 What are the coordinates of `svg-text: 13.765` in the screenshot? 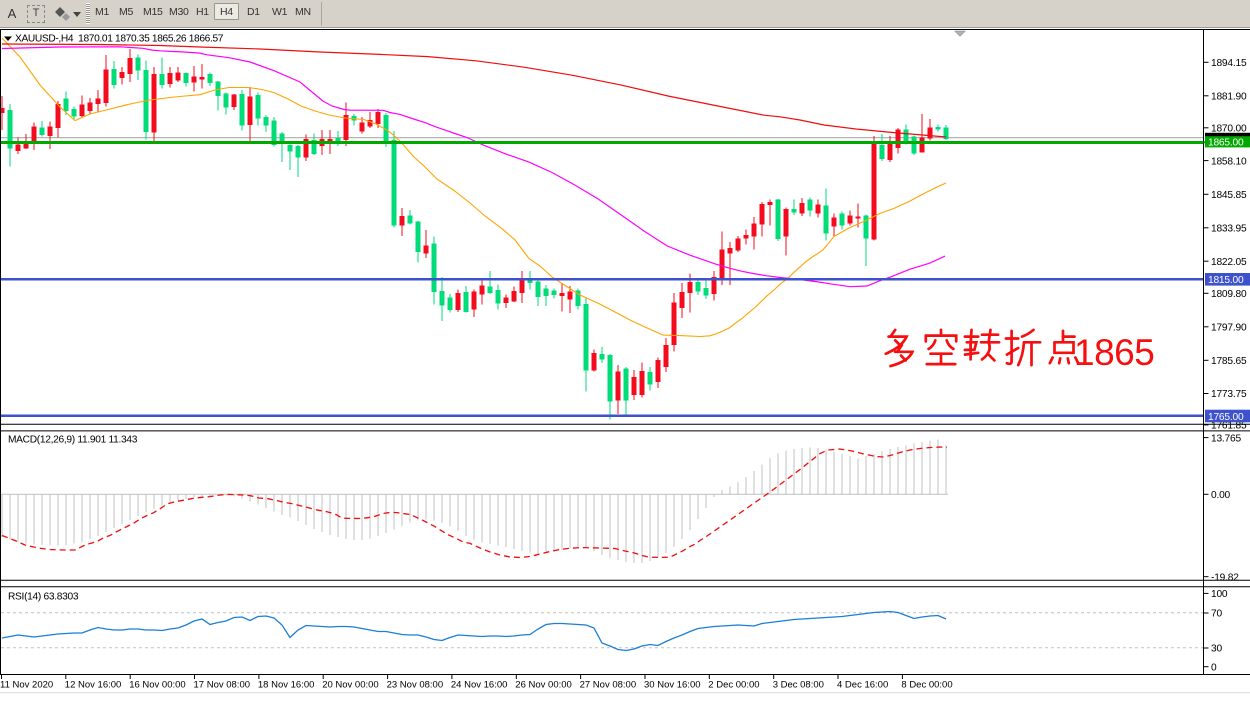 It's located at (1226, 438).